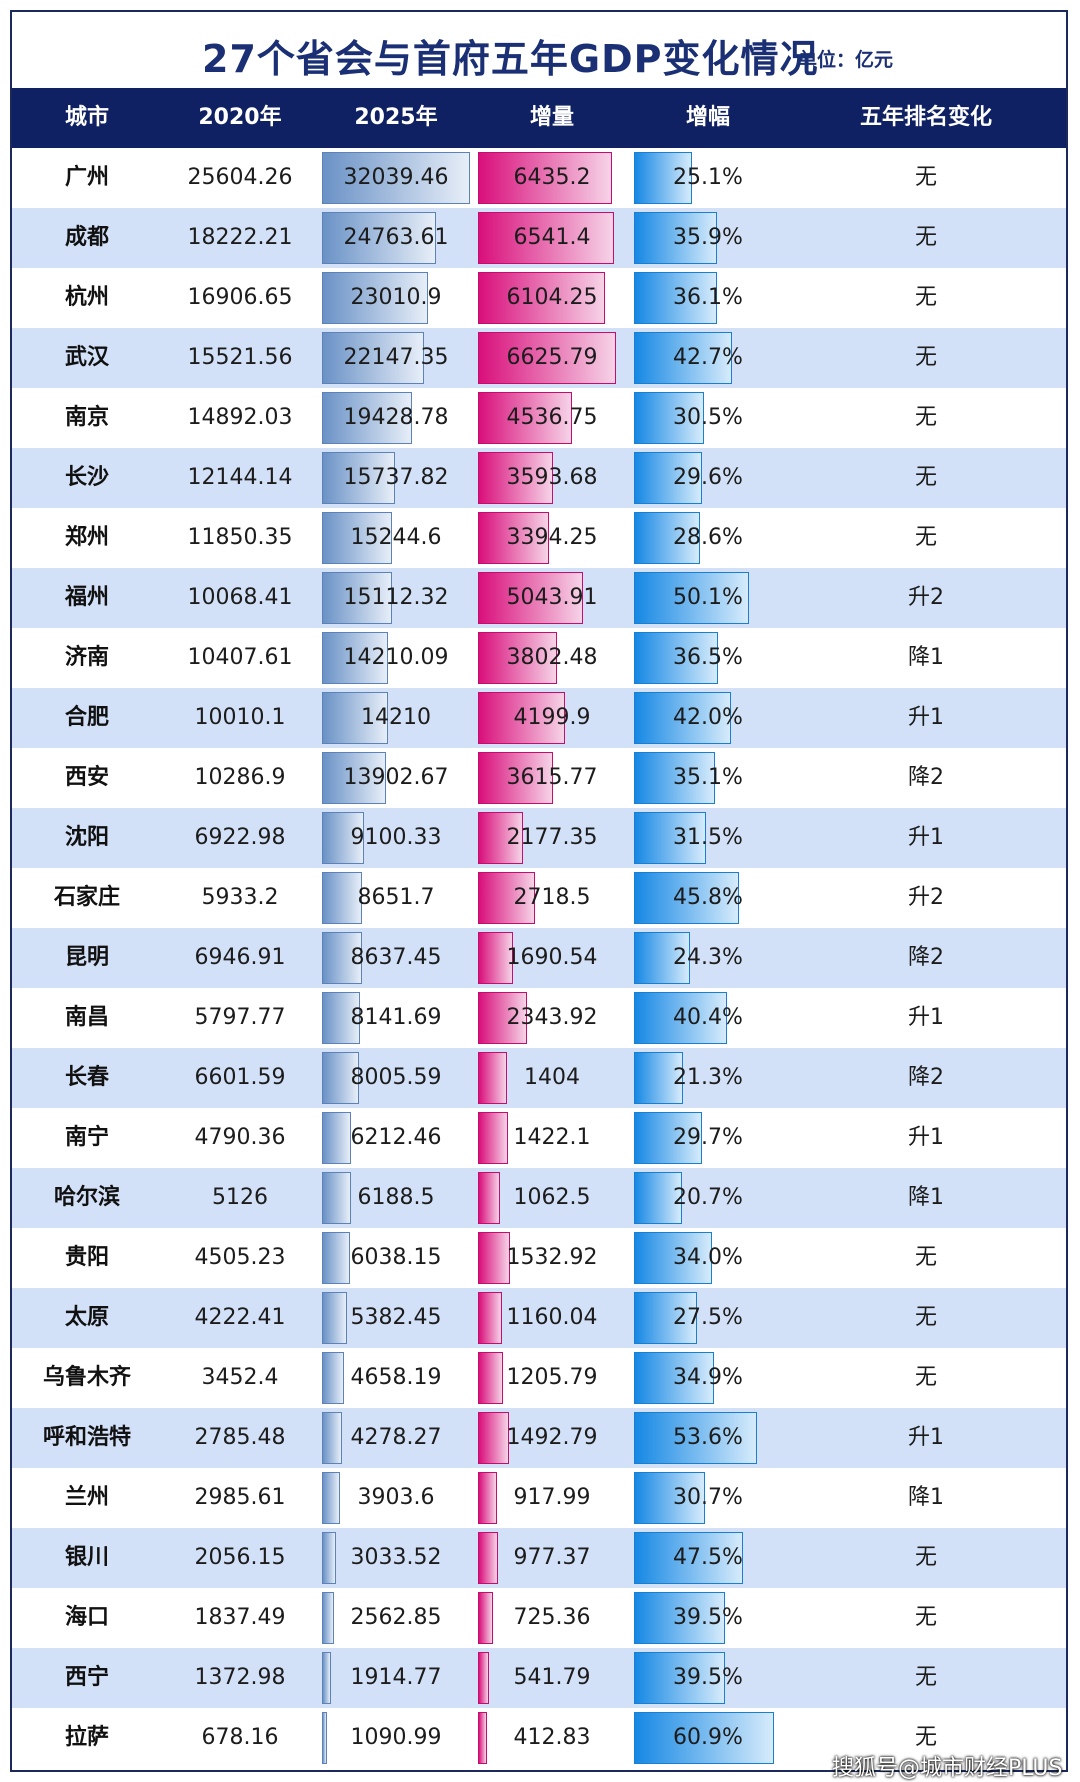  I want to click on header-rank-change: 五年排名变化, so click(925, 117).